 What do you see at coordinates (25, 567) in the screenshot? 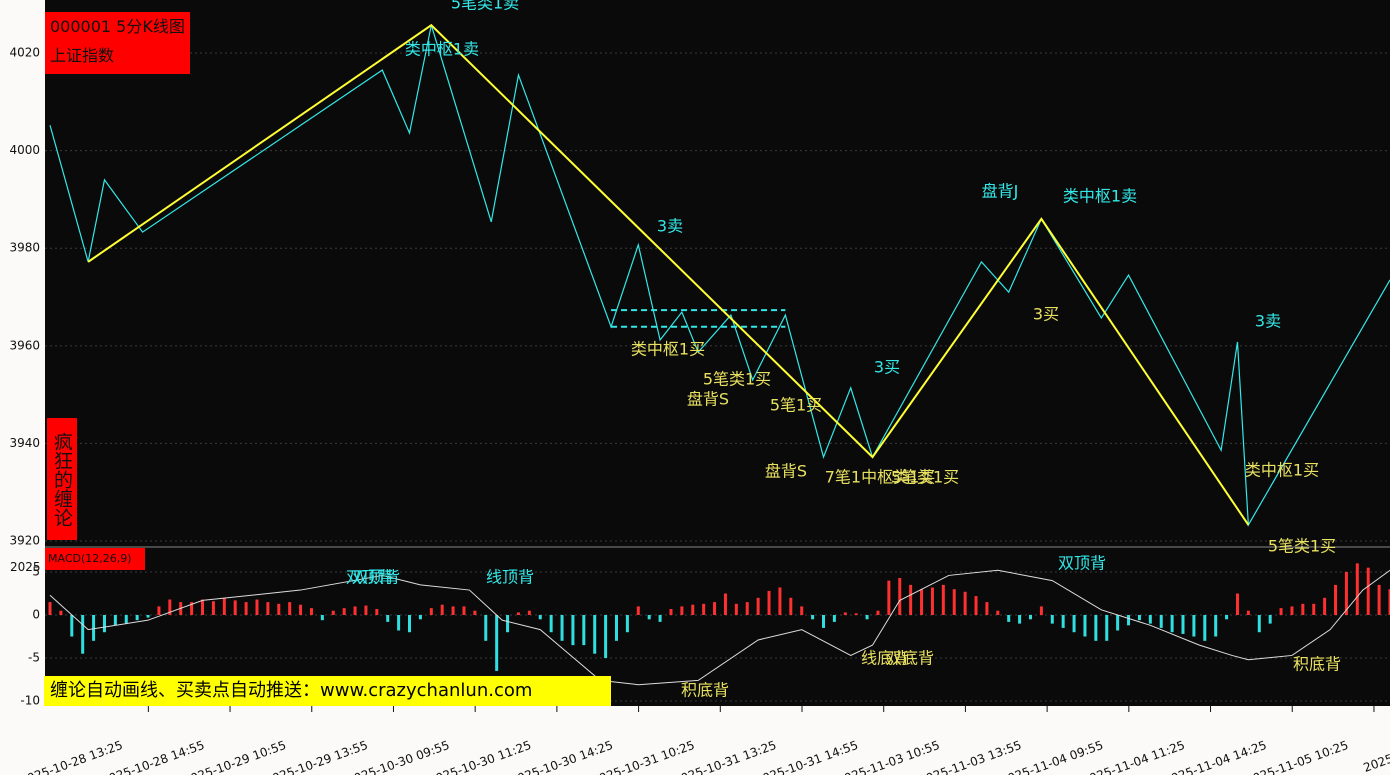
I see `overlay-text: 2025` at bounding box center [25, 567].